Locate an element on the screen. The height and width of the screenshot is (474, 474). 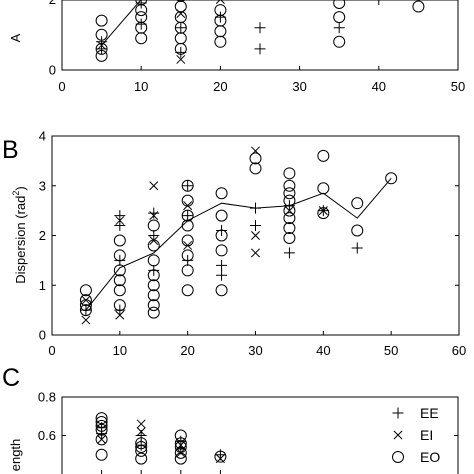
panel-c-letter: C is located at coordinates (11, 378).